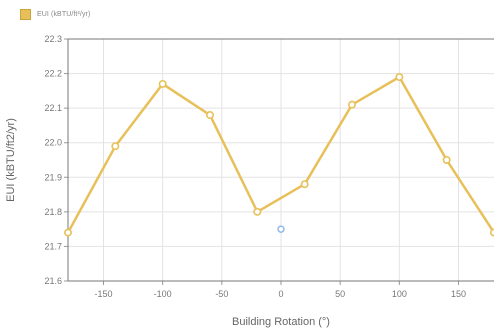  Describe the element at coordinates (280, 294) in the screenshot. I see `x-tick-label: 0` at that location.